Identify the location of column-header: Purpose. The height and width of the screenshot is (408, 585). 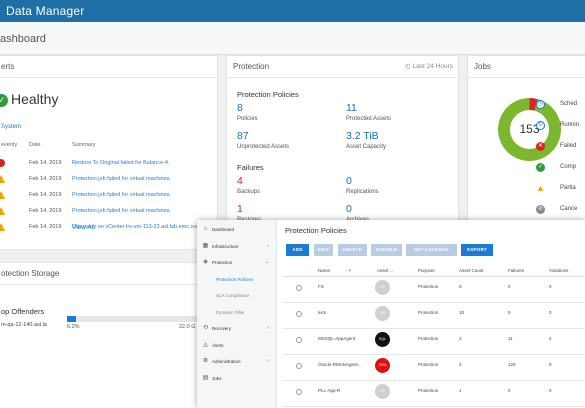
(426, 270).